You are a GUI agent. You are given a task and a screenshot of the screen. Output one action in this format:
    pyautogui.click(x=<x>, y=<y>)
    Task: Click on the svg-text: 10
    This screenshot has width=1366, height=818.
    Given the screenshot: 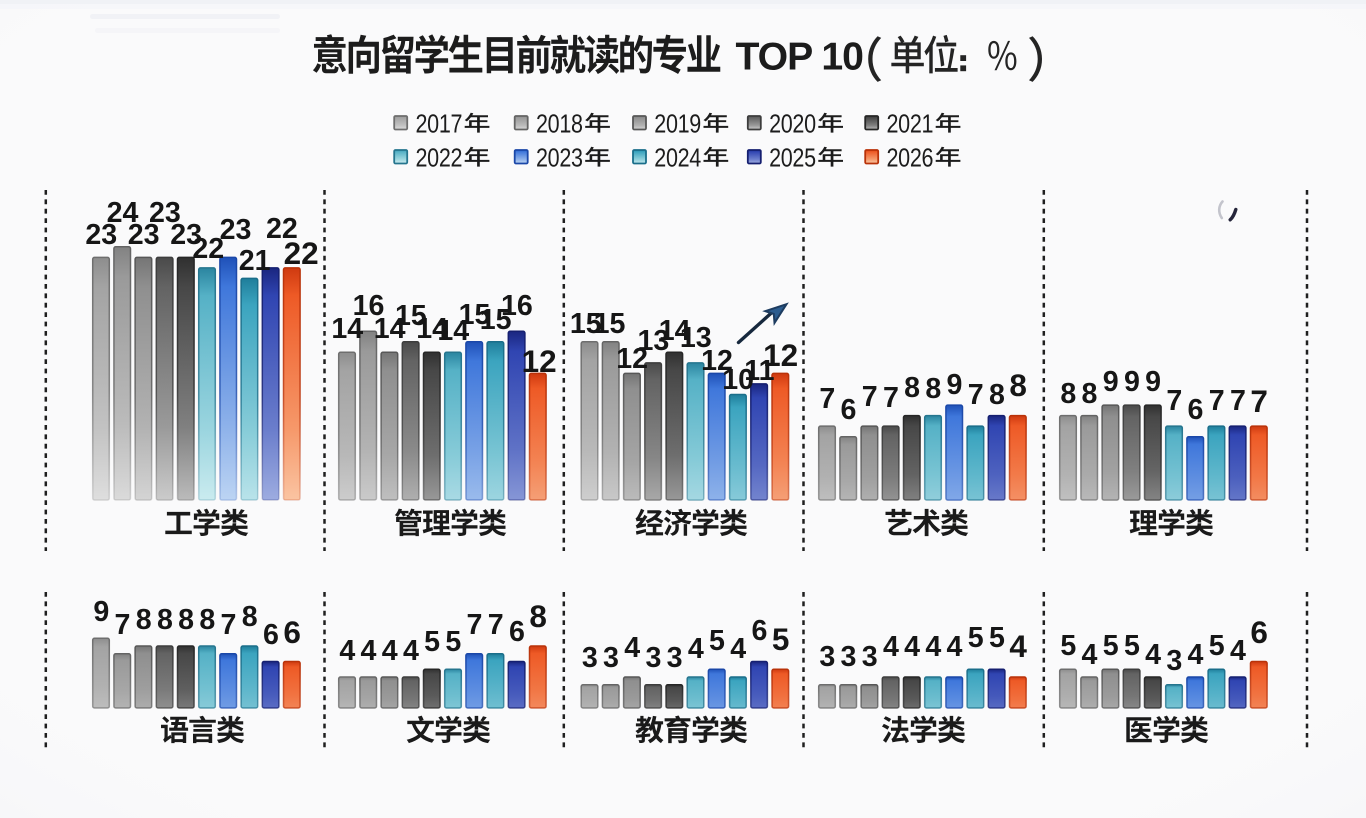 What is the action you would take?
    pyautogui.click(x=738, y=380)
    